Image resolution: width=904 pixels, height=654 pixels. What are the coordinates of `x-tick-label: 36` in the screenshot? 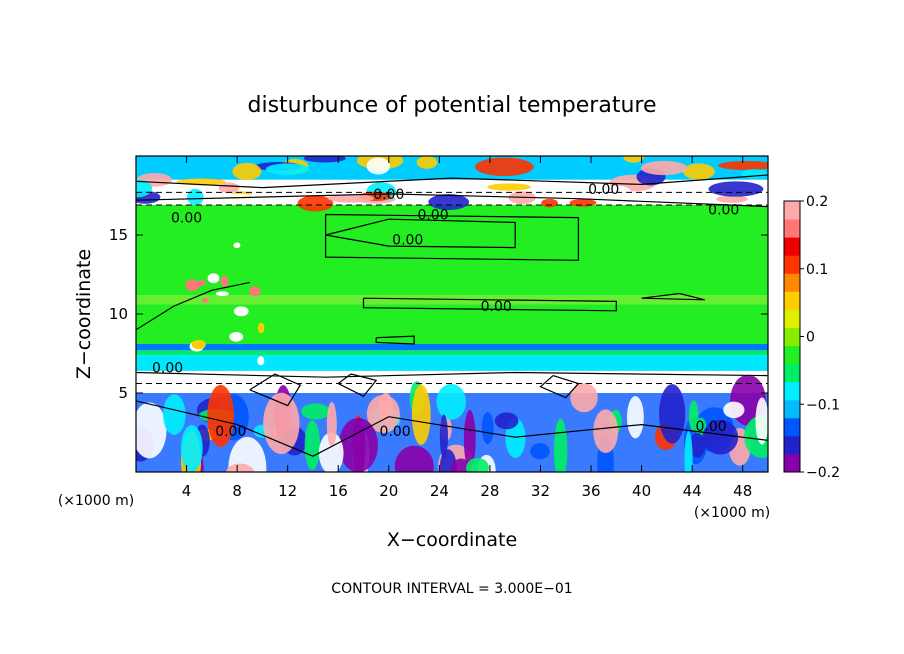 It's located at (590, 491).